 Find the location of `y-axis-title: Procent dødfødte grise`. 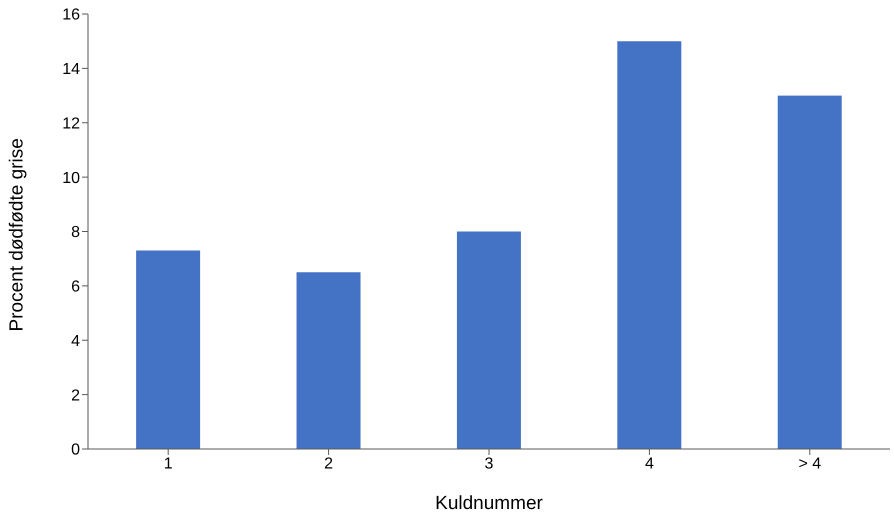

y-axis-title: Procent dødfødte grise is located at coordinates (17, 235).